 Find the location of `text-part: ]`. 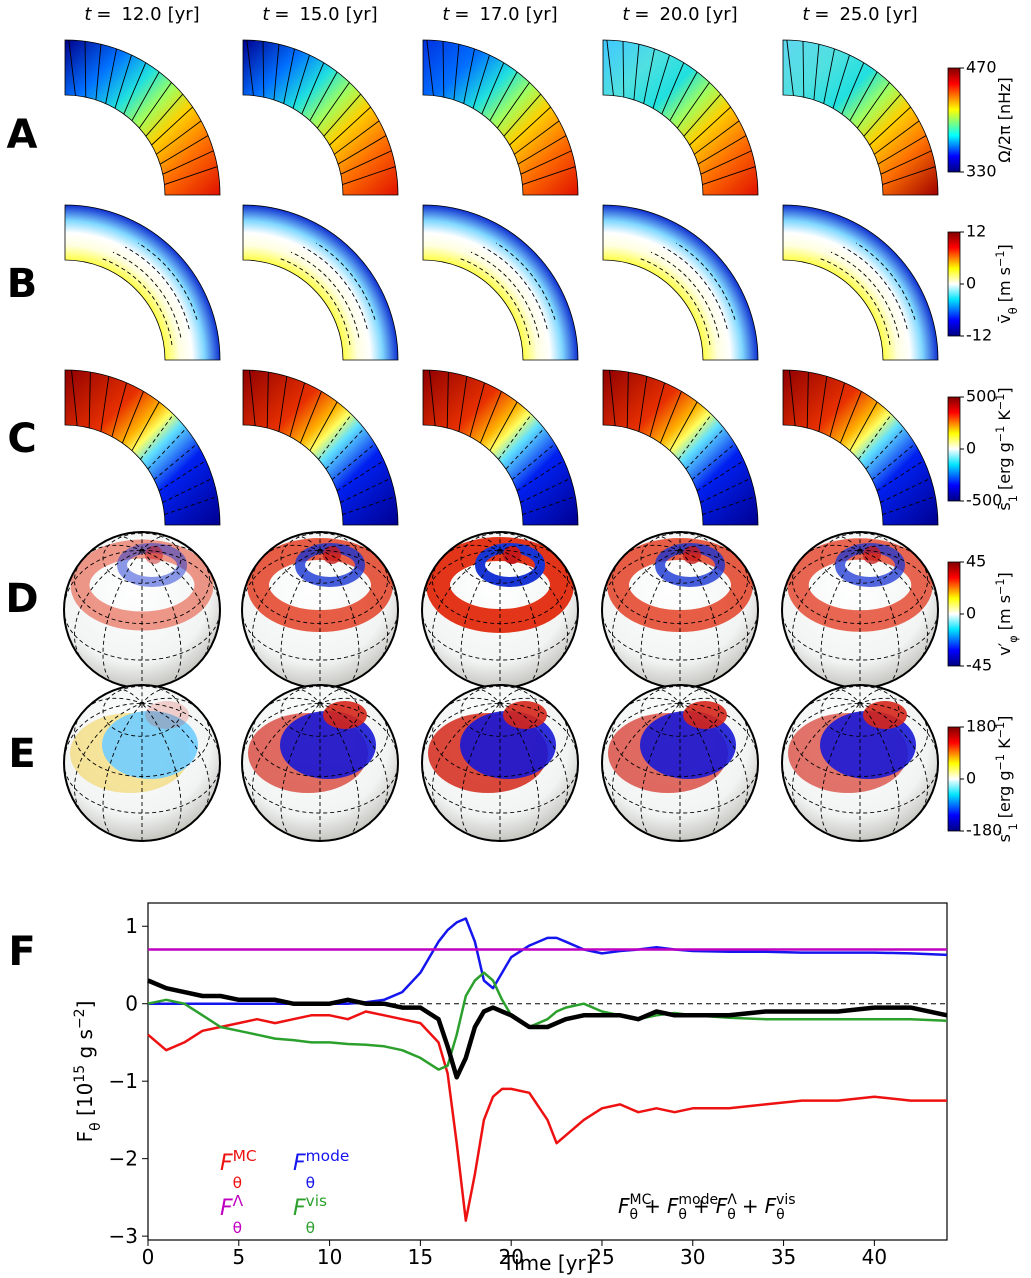

text-part: ] is located at coordinates (85, 1005).